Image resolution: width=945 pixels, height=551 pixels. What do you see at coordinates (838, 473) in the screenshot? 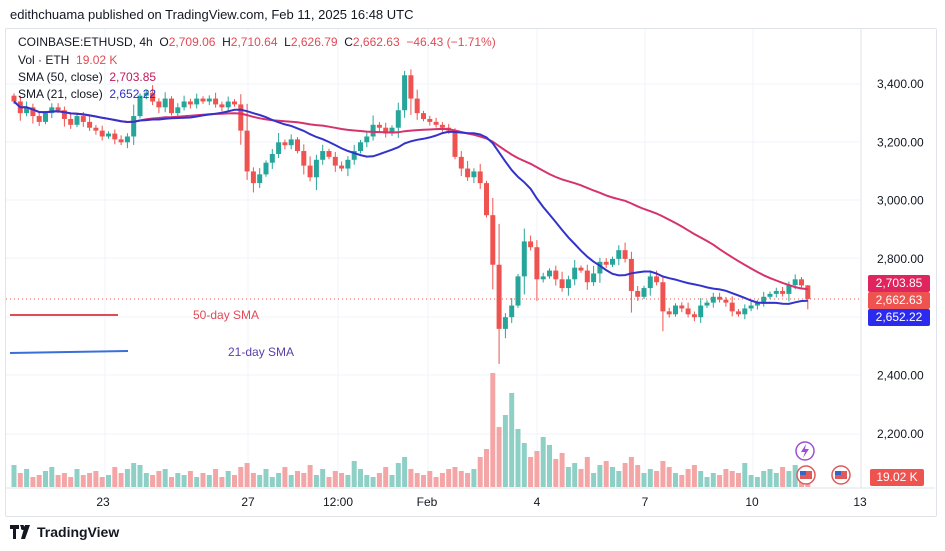
I see `flag-canton-icon` at bounding box center [838, 473].